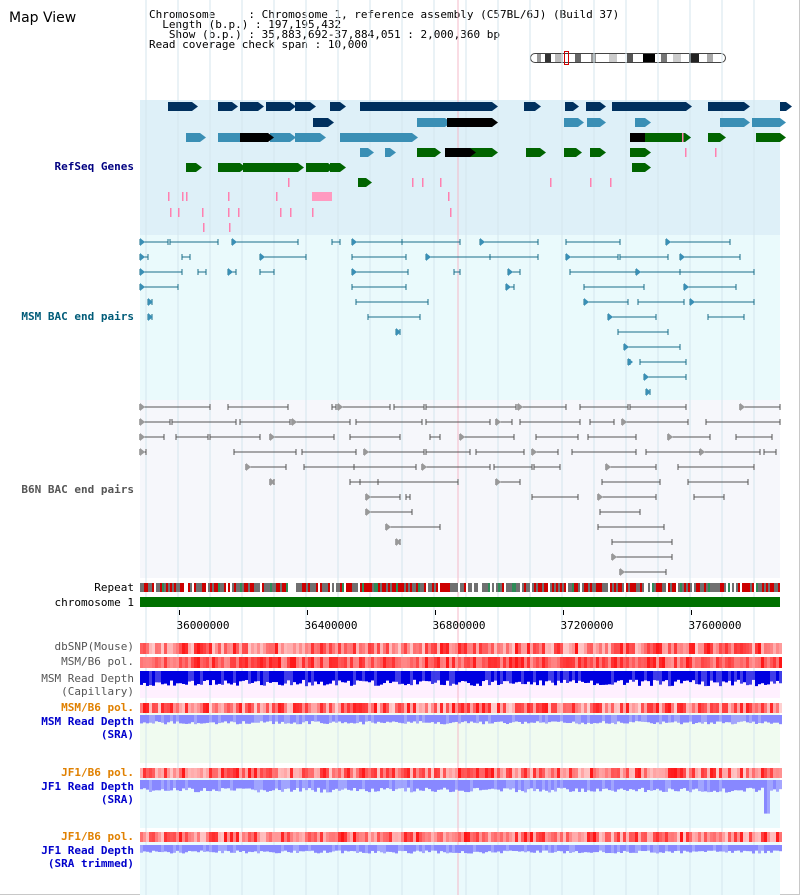  I want to click on gene-exon-mark, so click(459, 152).